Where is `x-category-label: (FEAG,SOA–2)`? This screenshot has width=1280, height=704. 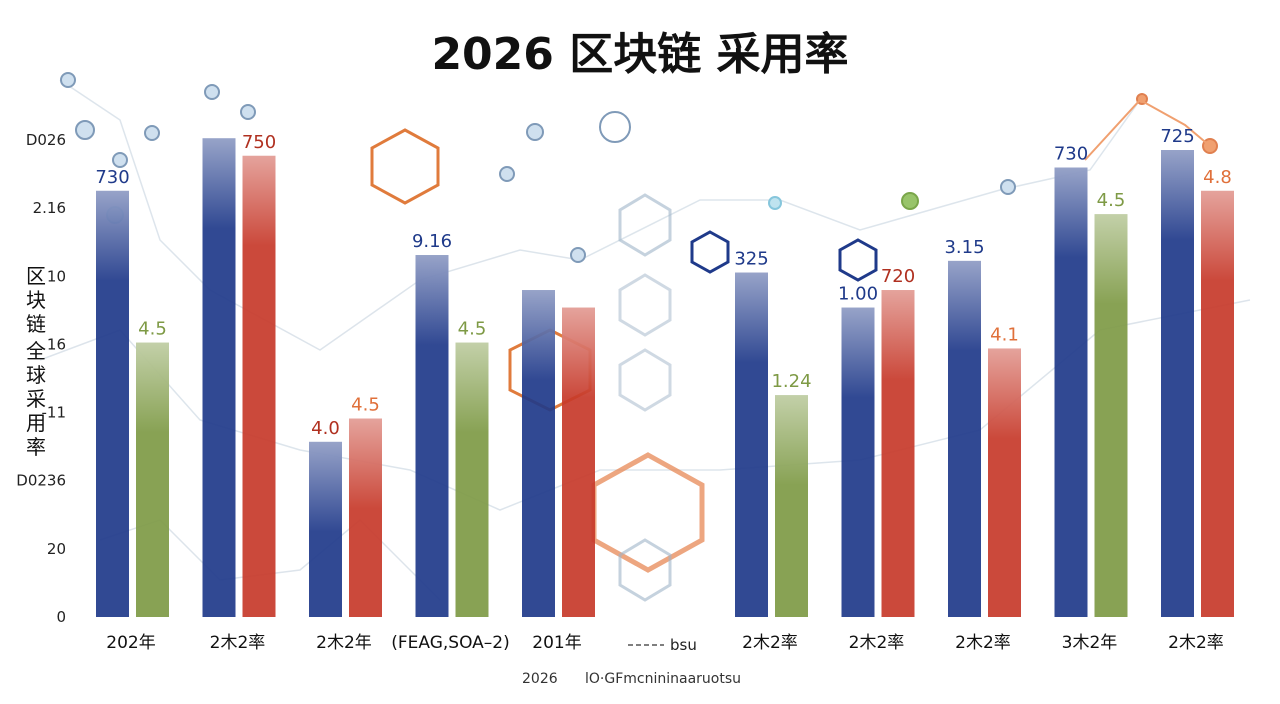 x-category-label: (FEAG,SOA–2) is located at coordinates (450, 643).